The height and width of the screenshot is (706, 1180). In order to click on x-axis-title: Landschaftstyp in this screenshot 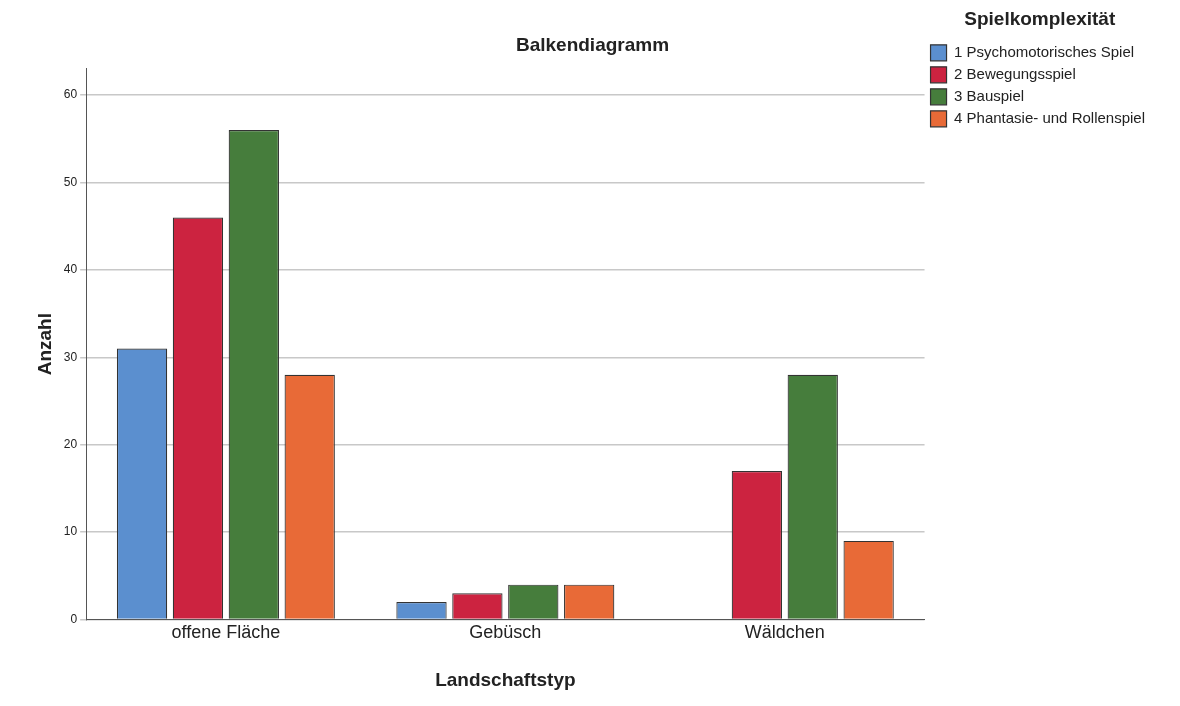, I will do `click(505, 679)`.